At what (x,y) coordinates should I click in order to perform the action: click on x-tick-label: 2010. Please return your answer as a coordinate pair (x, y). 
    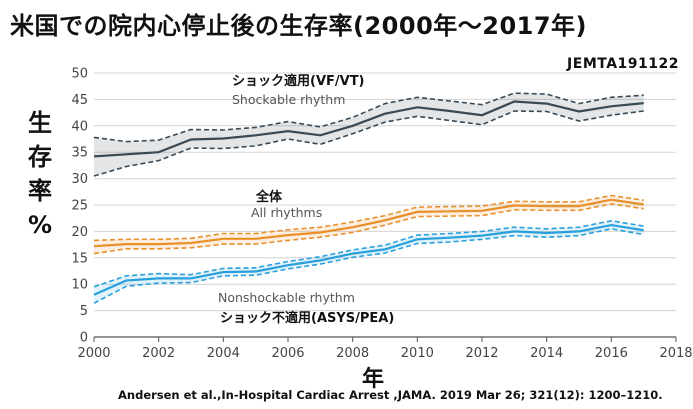
    Looking at the image, I should click on (417, 353).